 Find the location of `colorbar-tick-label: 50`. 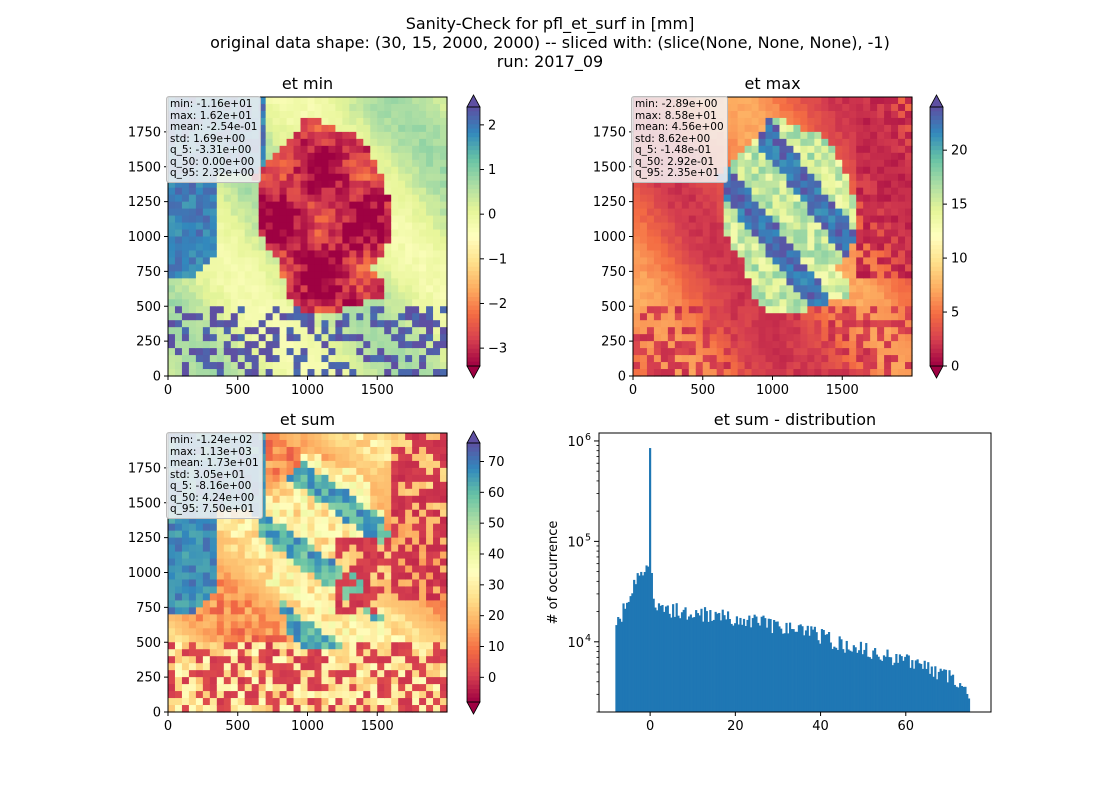

colorbar-tick-label: 50 is located at coordinates (496, 524).